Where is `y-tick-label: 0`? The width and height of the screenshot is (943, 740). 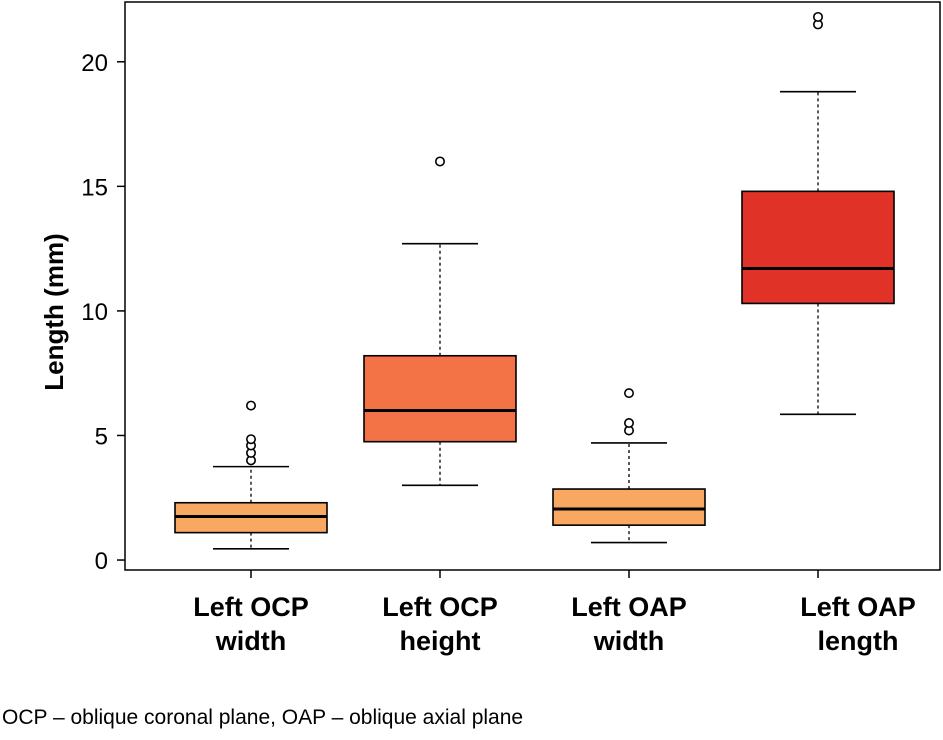 y-tick-label: 0 is located at coordinates (101, 561).